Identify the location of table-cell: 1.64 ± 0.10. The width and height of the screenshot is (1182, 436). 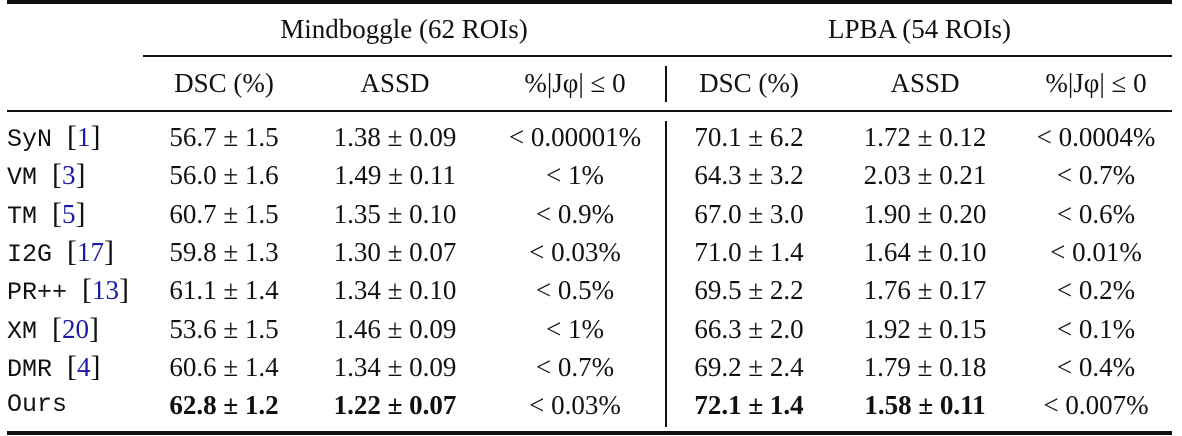
(925, 251).